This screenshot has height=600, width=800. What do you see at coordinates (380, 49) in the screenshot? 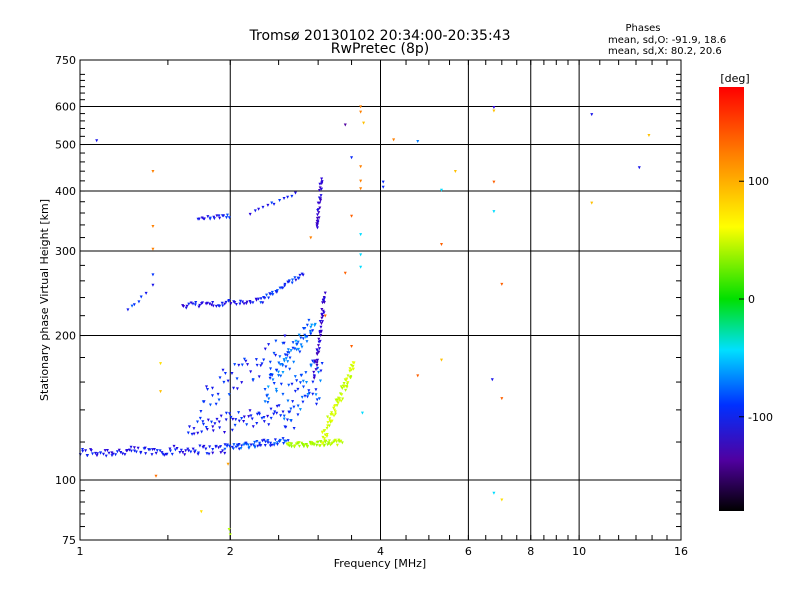
I see `chart-subtitle: RwPretec (8p)` at bounding box center [380, 49].